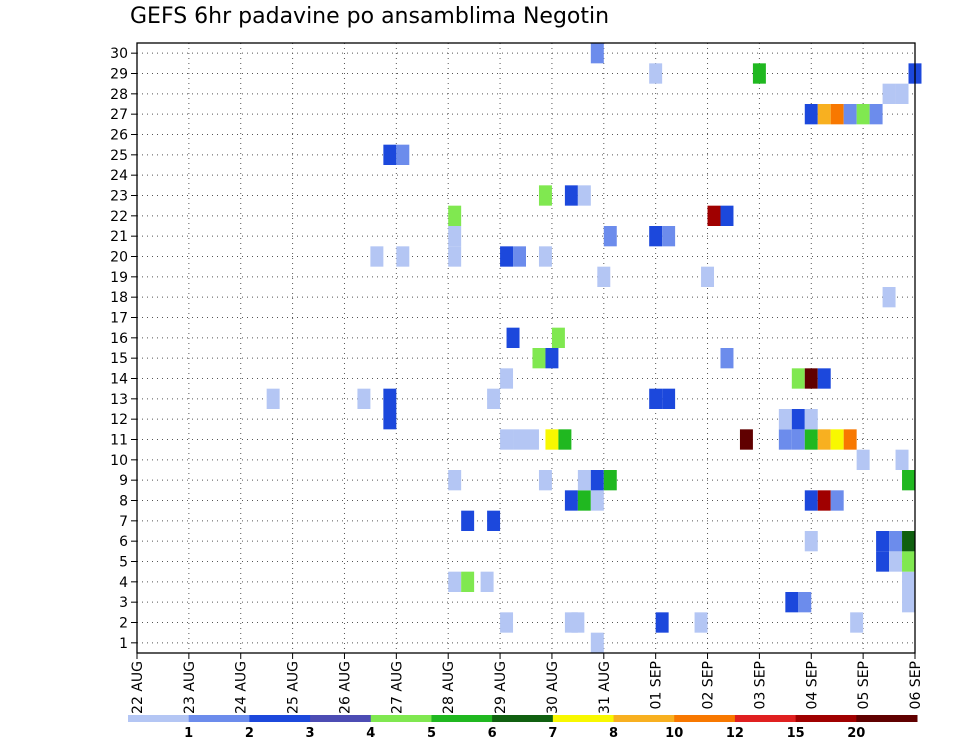  What do you see at coordinates (492, 733) in the screenshot?
I see `legend-label: 6` at bounding box center [492, 733].